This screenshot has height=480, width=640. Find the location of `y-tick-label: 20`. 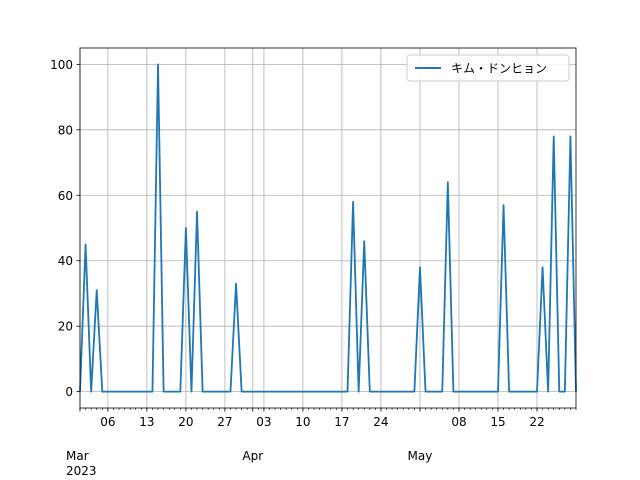

y-tick-label: 20 is located at coordinates (65, 327).